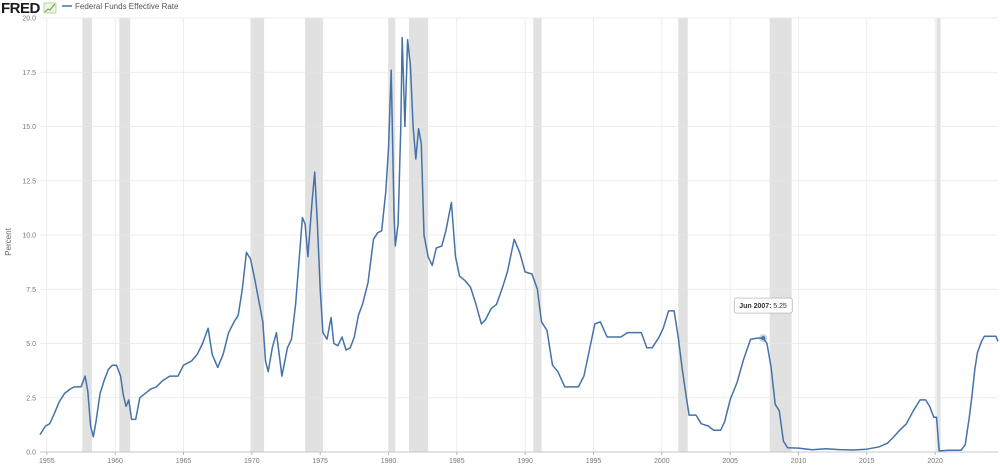 This screenshot has width=1000, height=469. Describe the element at coordinates (115, 461) in the screenshot. I see `x-tick-label: 1960` at that location.